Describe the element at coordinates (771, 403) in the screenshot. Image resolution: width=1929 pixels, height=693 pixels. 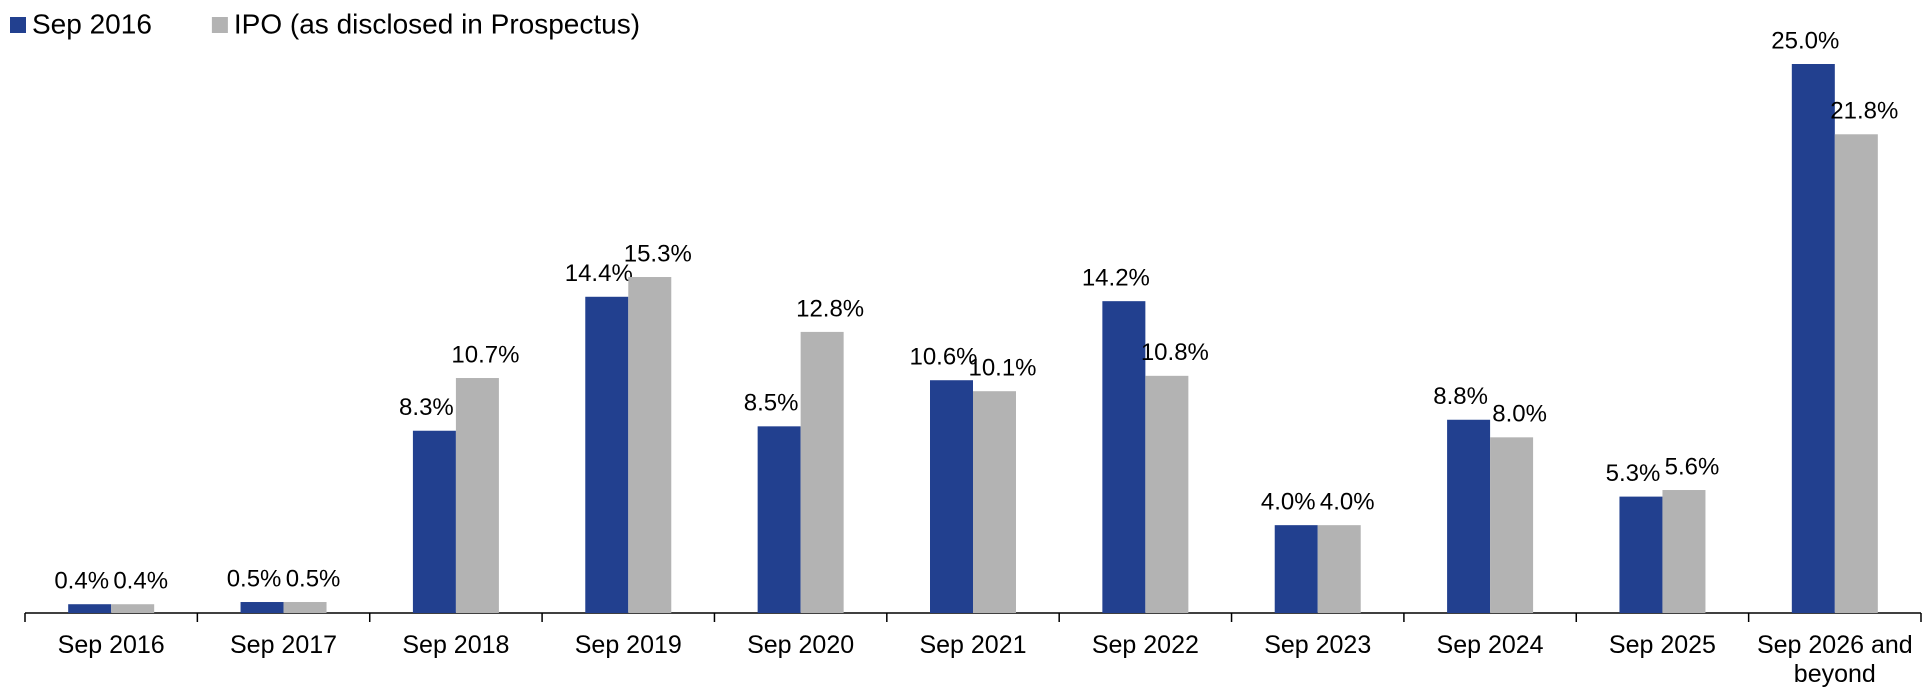
I see `value-label: 8.5%` at that location.